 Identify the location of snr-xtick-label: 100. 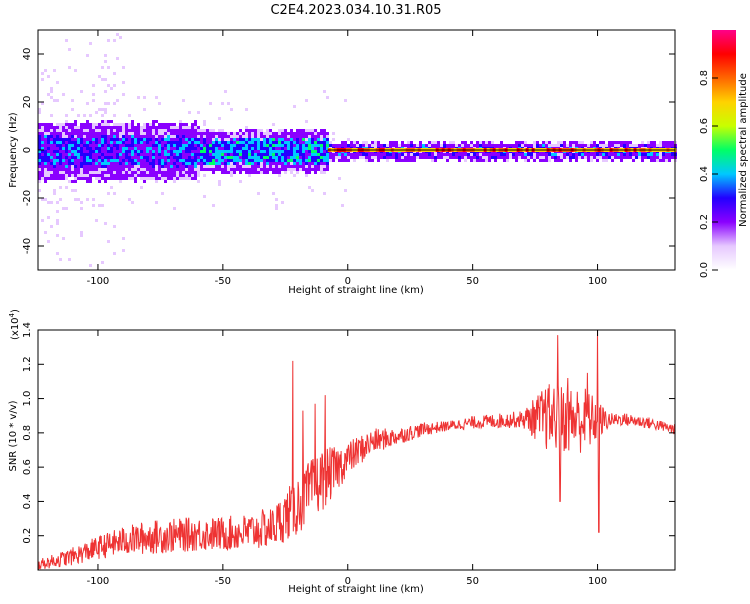
(597, 581).